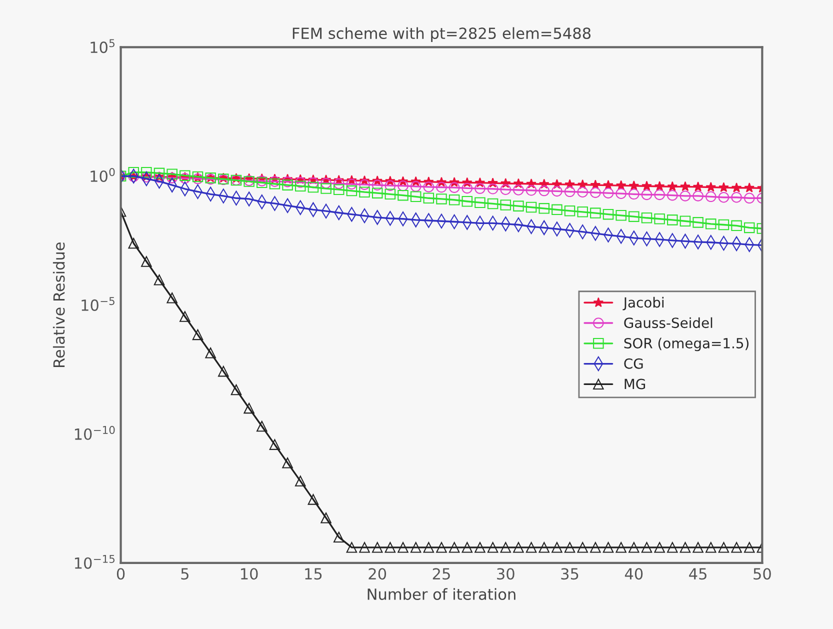 The width and height of the screenshot is (833, 629). What do you see at coordinates (377, 574) in the screenshot?
I see `x-tick-label: 20` at bounding box center [377, 574].